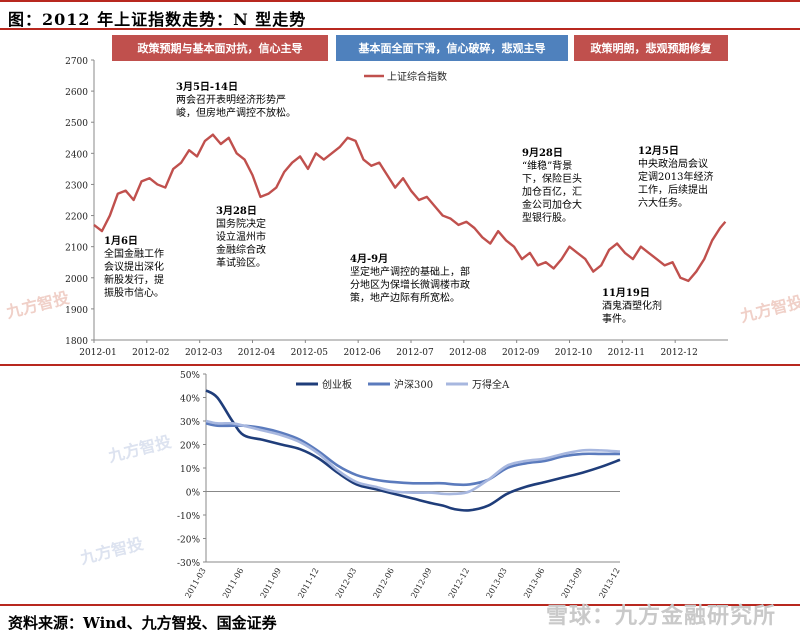 This screenshot has width=800, height=640. Describe the element at coordinates (236, 112) in the screenshot. I see `annotation-line: 峻，但房地产调控不放松。` at that location.